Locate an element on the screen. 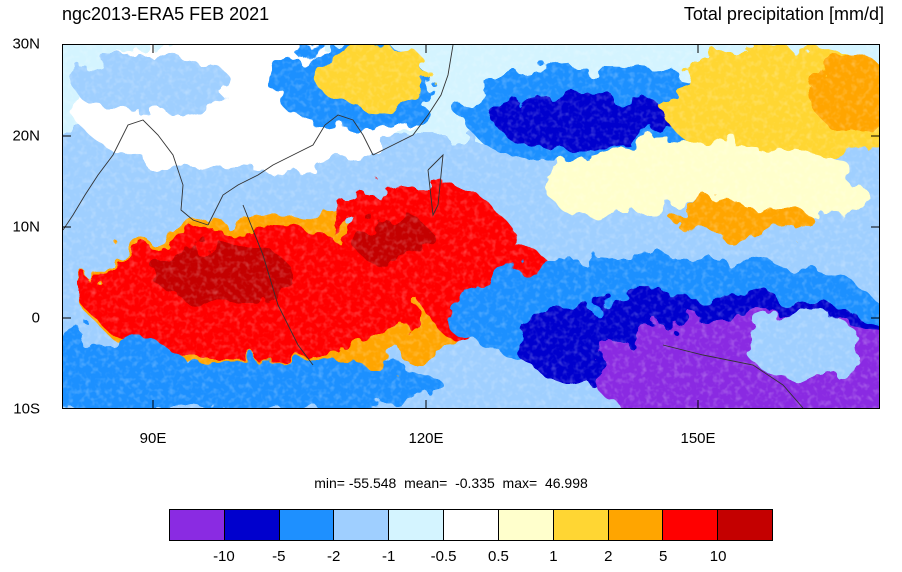  colorbar-tick-label: 1 is located at coordinates (553, 556).